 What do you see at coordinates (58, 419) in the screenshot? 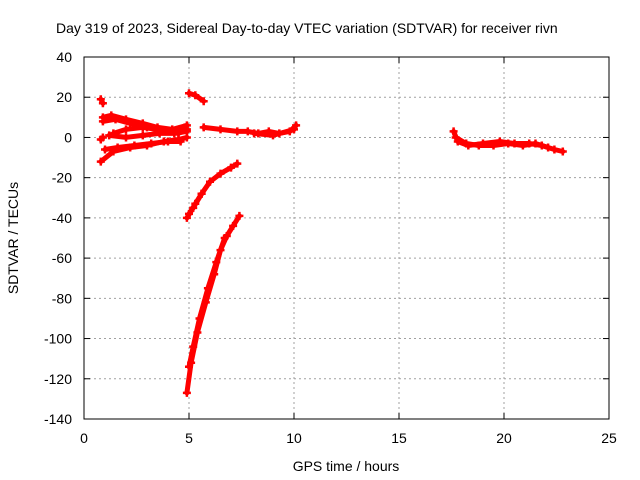
I see `y-tick-label: -140` at bounding box center [58, 419].